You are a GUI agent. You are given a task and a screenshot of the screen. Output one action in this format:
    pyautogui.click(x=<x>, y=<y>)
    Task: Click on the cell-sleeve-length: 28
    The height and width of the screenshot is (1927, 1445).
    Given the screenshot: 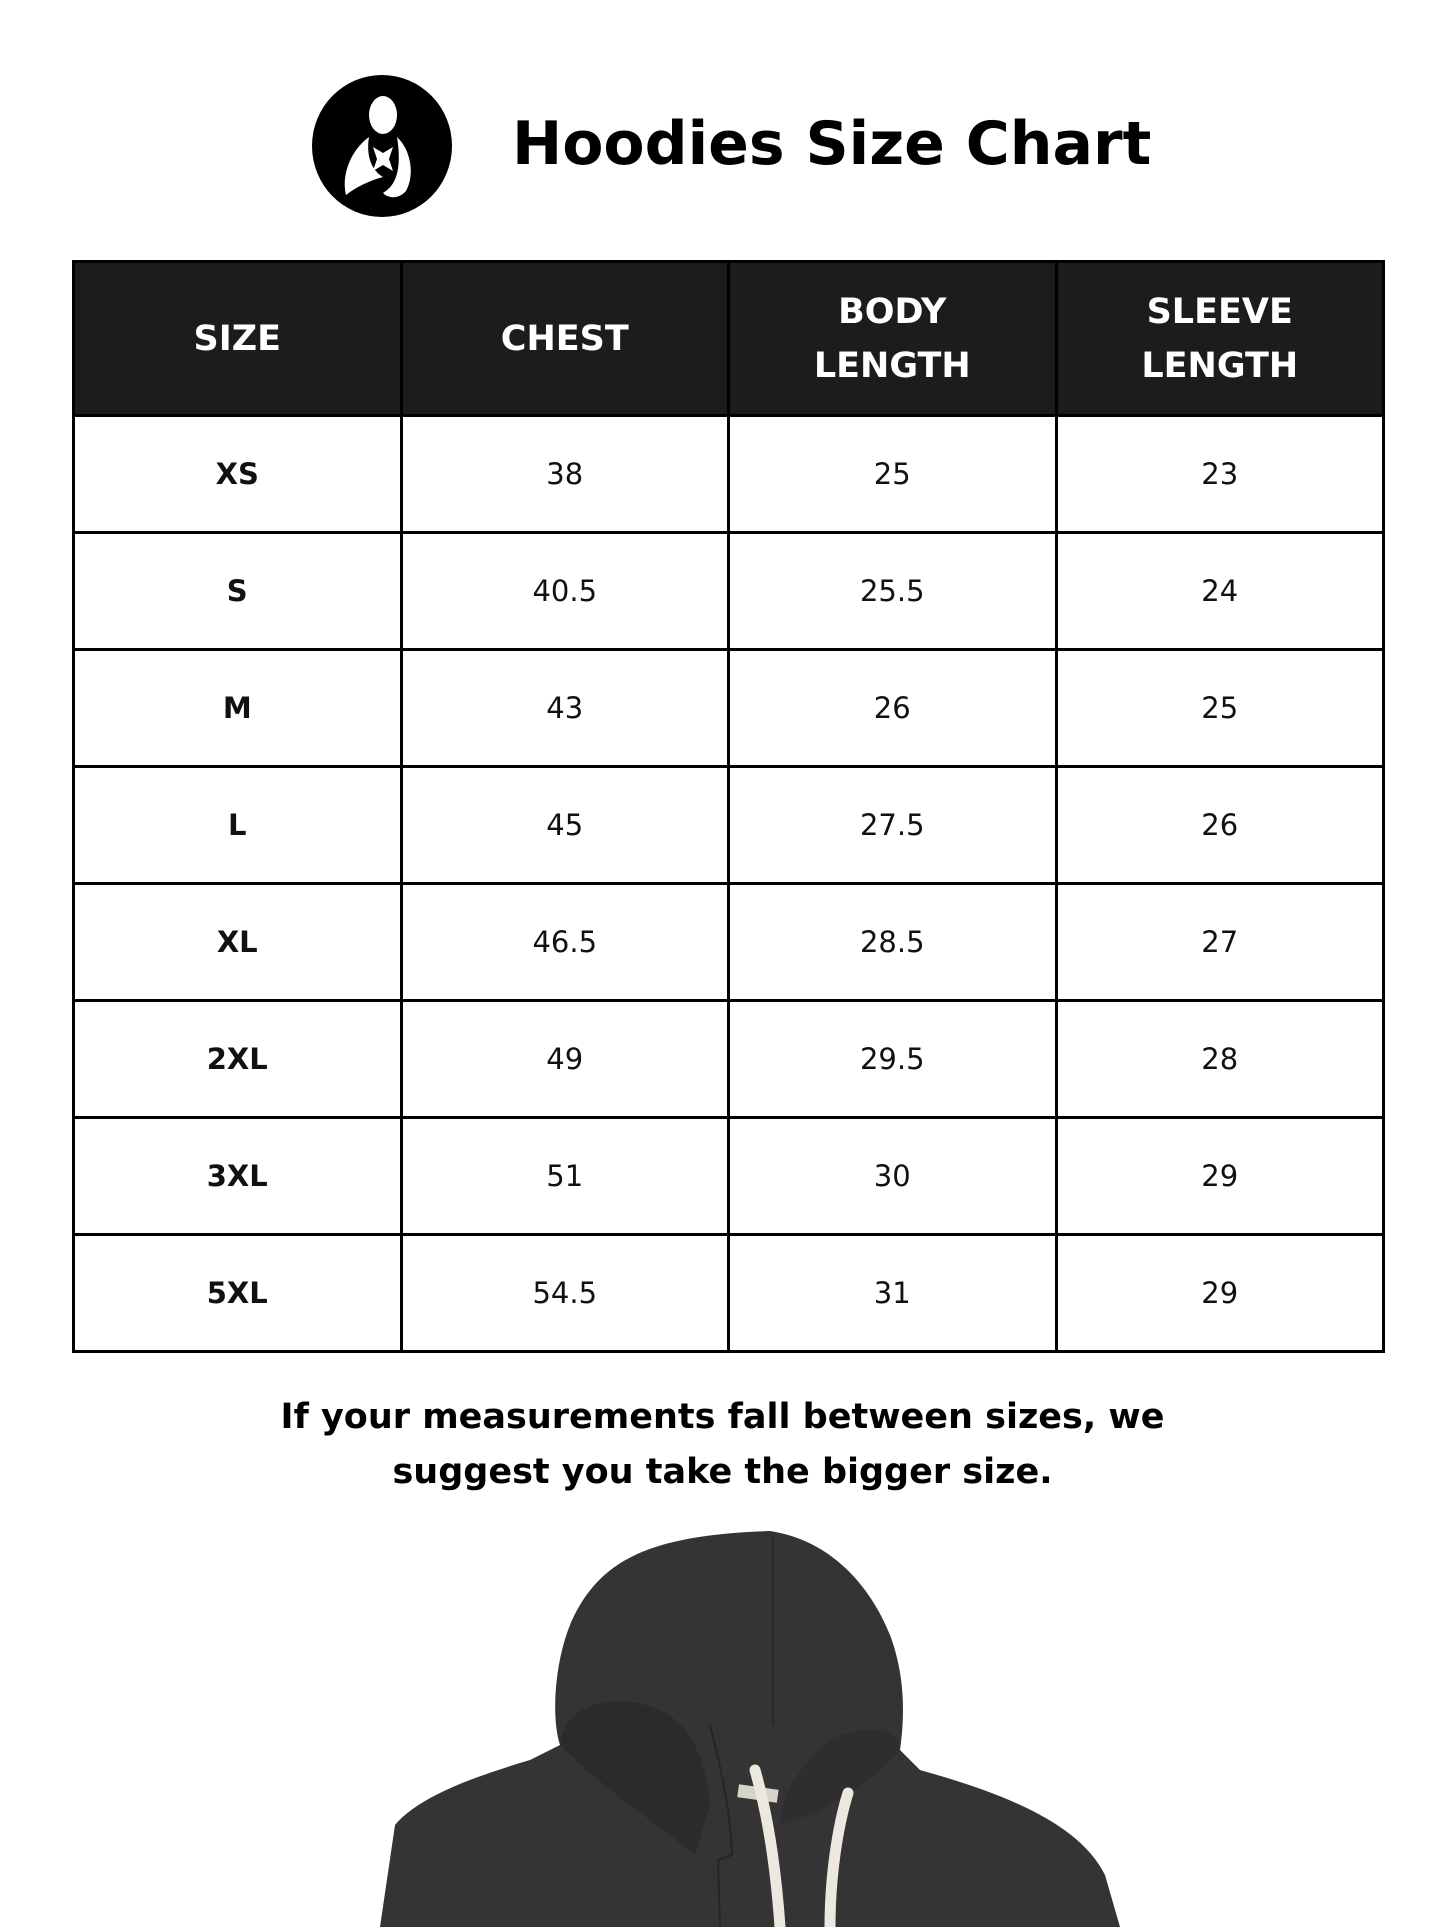 What is the action you would take?
    pyautogui.click(x=1219, y=1059)
    